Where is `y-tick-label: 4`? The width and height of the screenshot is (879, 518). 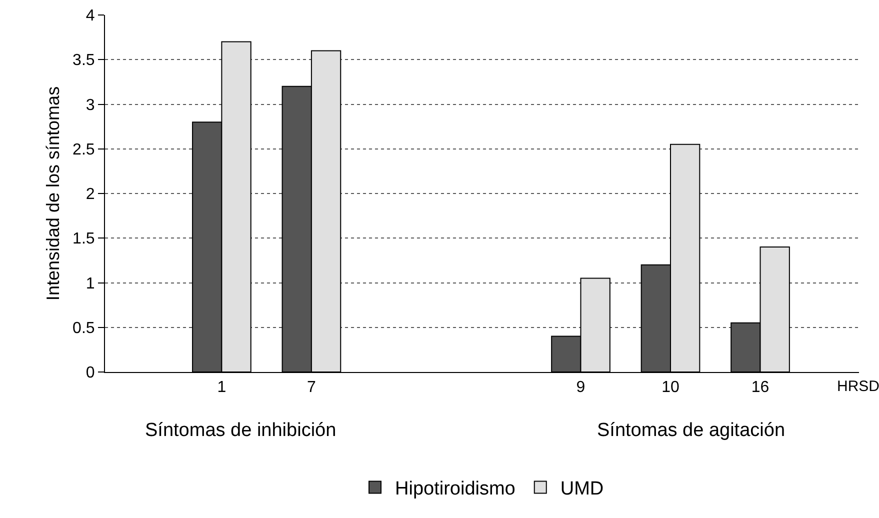 y-tick-label: 4 is located at coordinates (90, 16).